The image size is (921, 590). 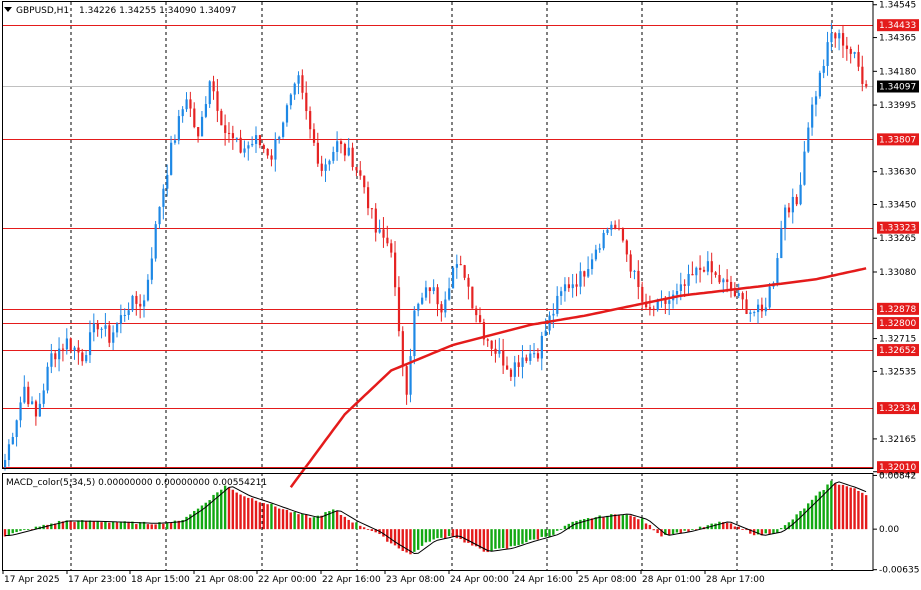 I want to click on current-price-bg, so click(x=898, y=86).